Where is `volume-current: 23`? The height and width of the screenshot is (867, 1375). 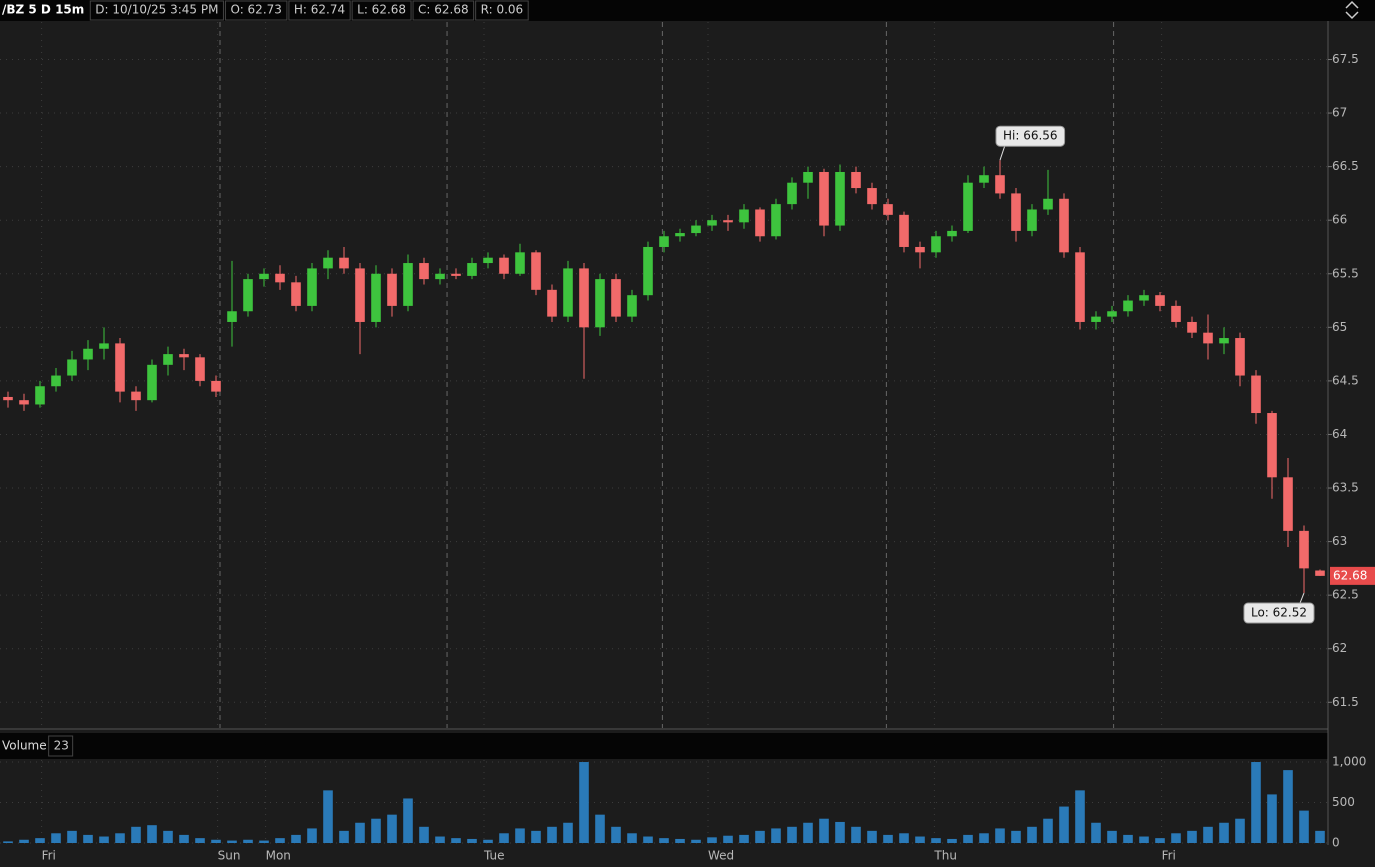 volume-current: 23 is located at coordinates (61, 746).